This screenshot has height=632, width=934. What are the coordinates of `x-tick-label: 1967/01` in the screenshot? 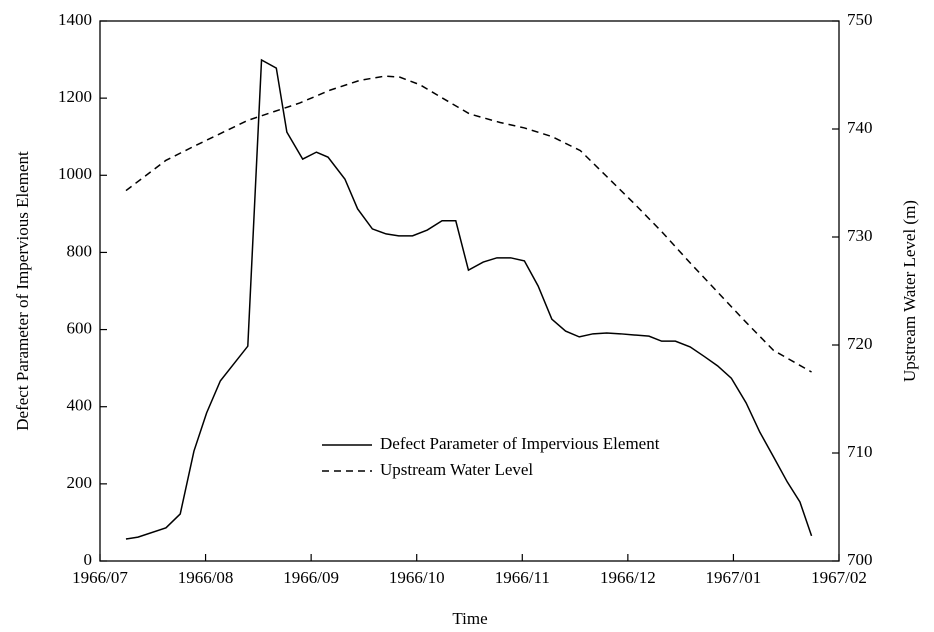 It's located at (734, 577).